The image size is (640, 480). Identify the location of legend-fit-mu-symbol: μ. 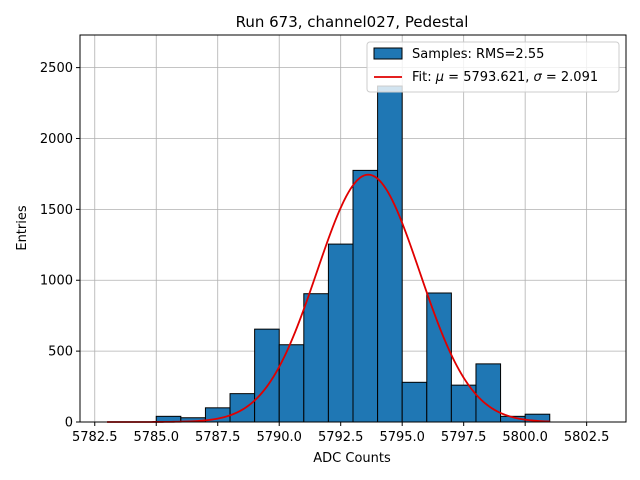
(439, 77).